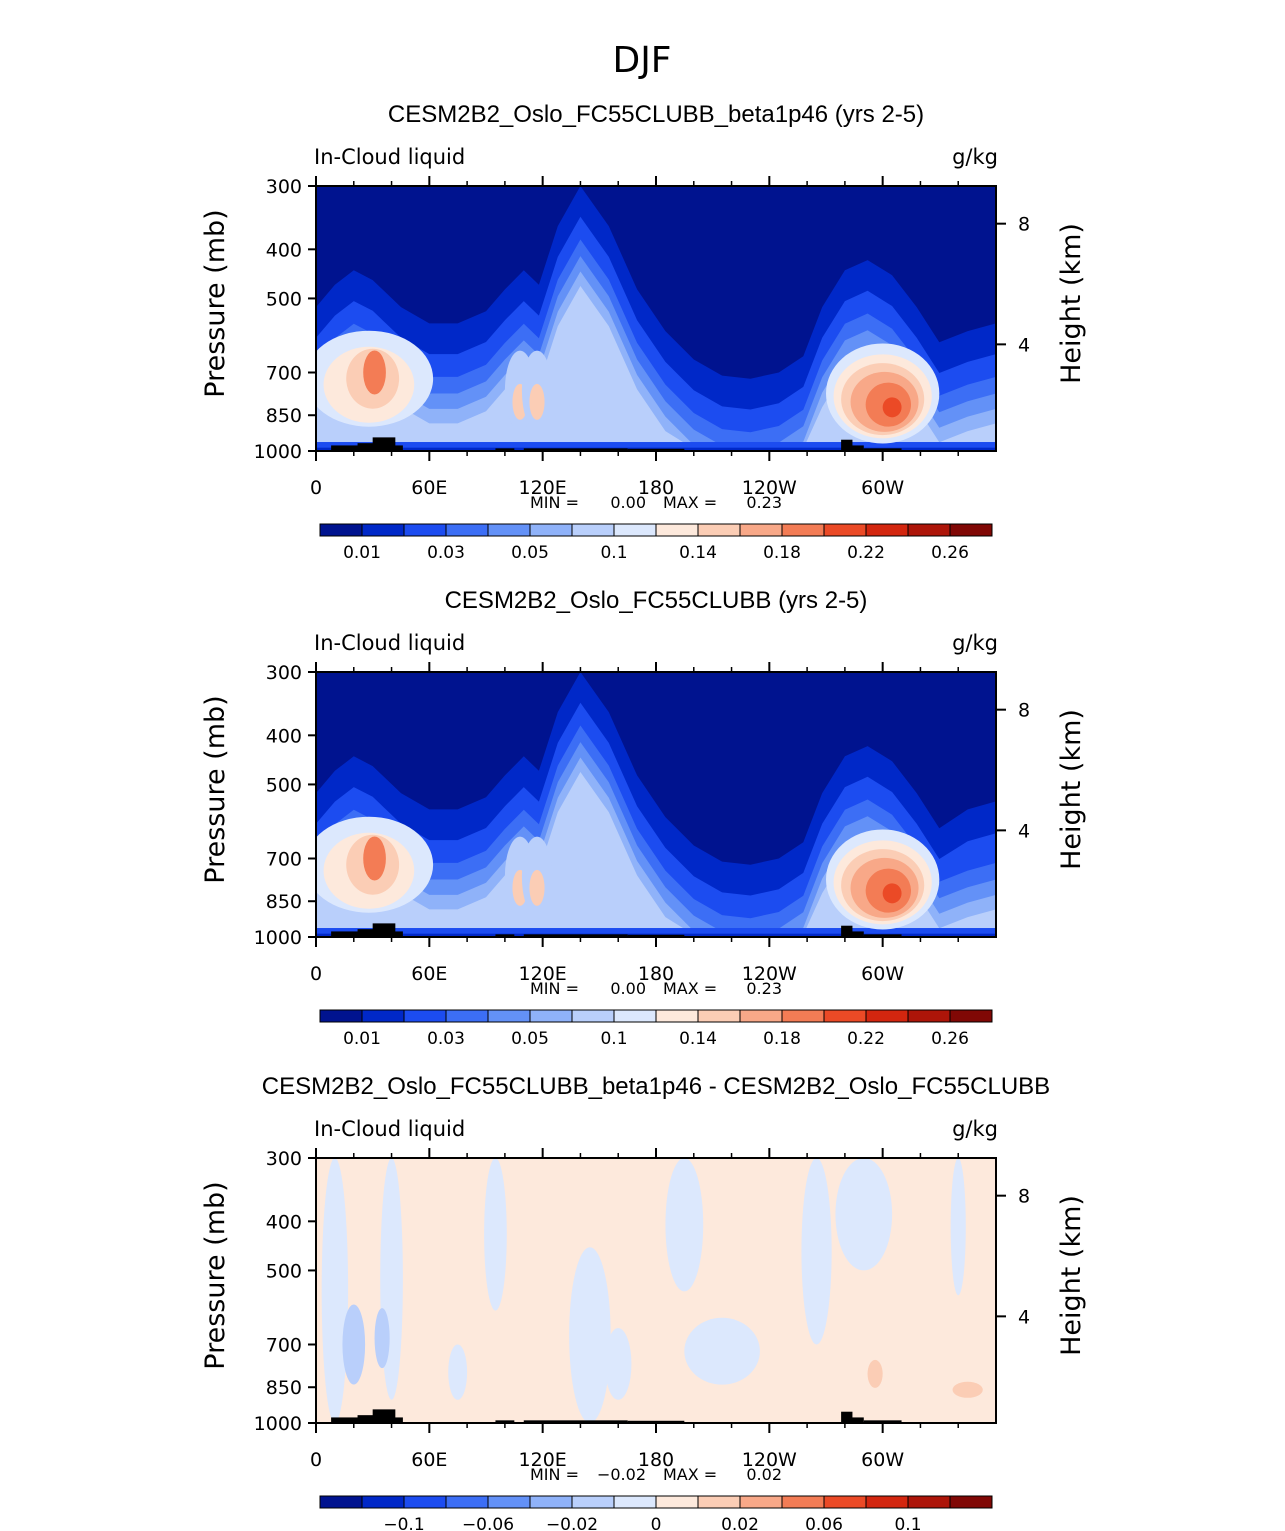  Describe the element at coordinates (641, 60) in the screenshot. I see `page-title: DJF` at that location.